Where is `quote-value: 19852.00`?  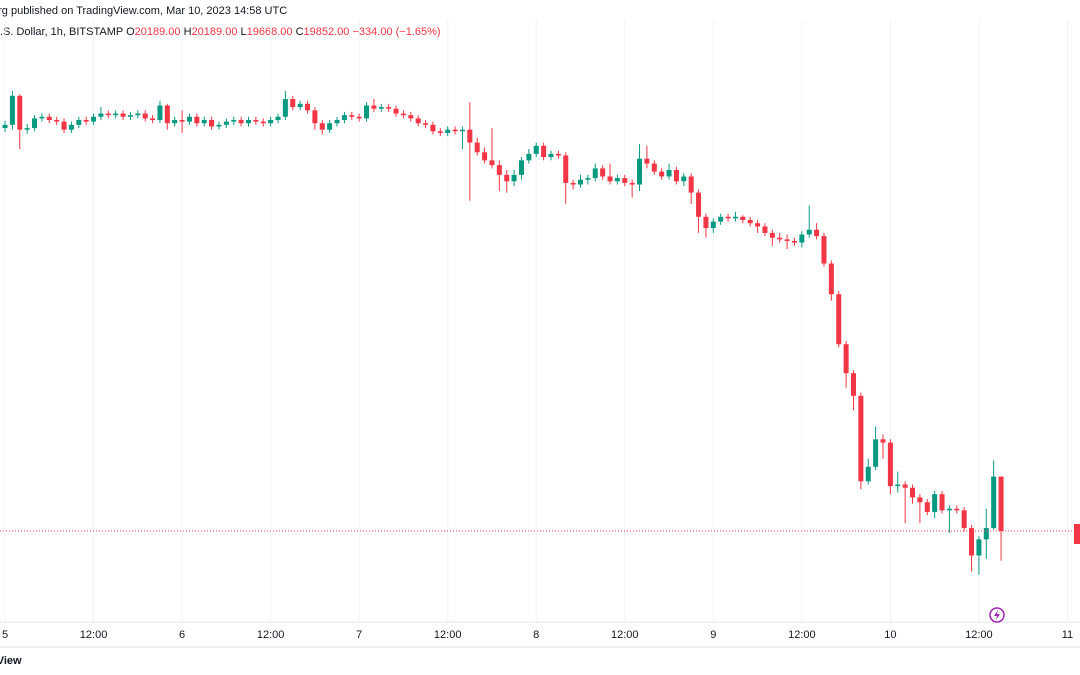 quote-value: 19852.00 is located at coordinates (327, 32).